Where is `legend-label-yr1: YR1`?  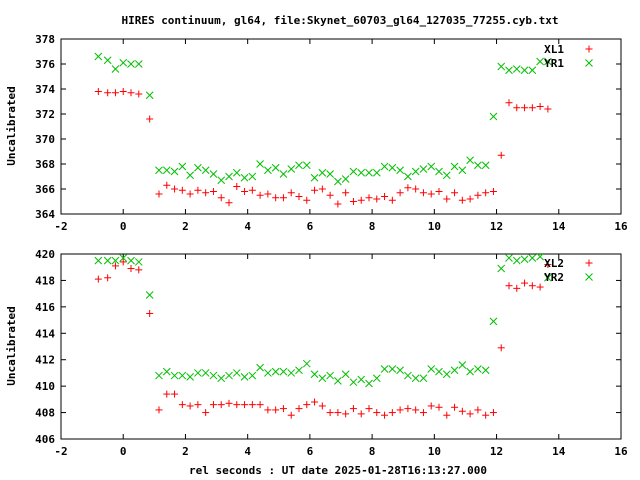
legend-label-yr1: YR1 is located at coordinates (554, 63).